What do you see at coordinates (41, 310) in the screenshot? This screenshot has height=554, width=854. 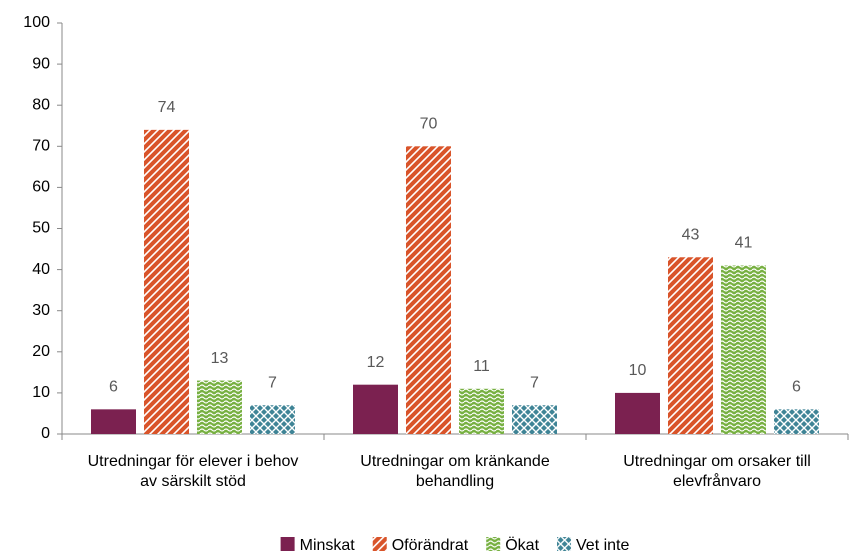 I see `y-tick-label: 30` at bounding box center [41, 310].